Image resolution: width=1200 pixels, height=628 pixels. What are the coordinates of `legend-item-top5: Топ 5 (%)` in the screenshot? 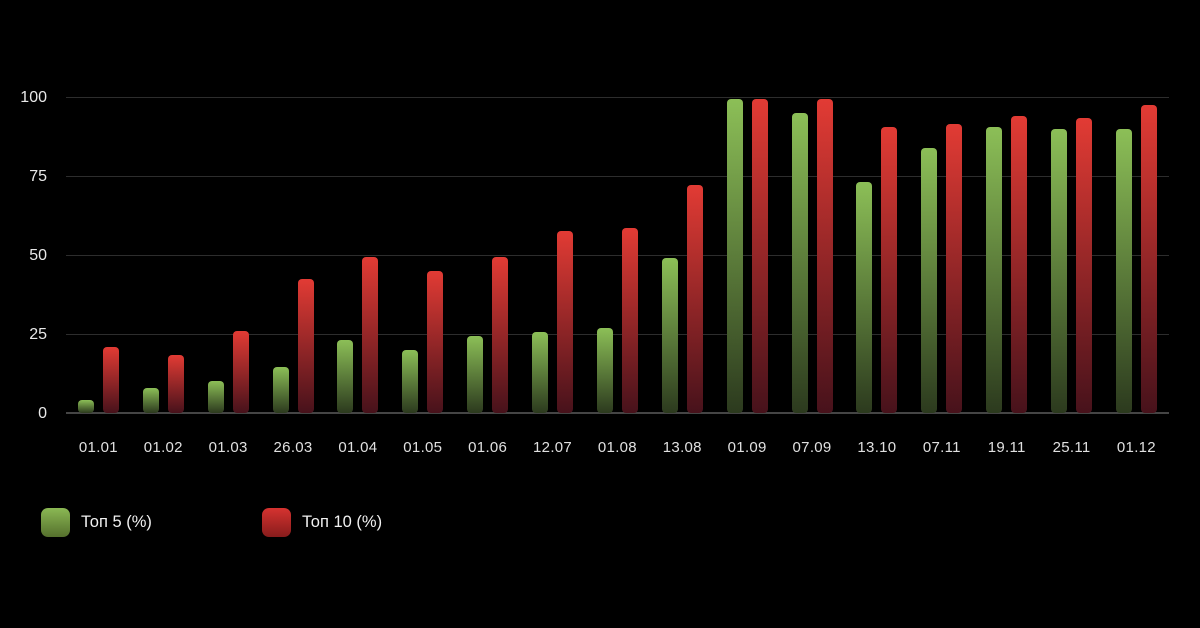 It's located at (96, 522).